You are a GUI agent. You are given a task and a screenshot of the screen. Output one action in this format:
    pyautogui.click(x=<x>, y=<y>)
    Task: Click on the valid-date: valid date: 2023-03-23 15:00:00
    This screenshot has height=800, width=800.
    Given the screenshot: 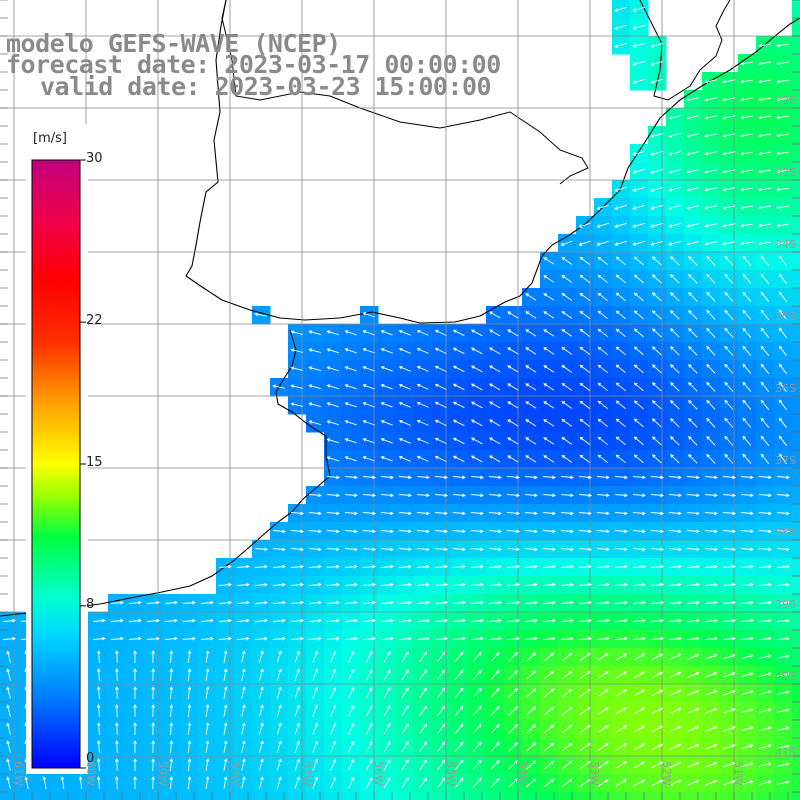 What is the action you would take?
    pyautogui.click(x=266, y=86)
    